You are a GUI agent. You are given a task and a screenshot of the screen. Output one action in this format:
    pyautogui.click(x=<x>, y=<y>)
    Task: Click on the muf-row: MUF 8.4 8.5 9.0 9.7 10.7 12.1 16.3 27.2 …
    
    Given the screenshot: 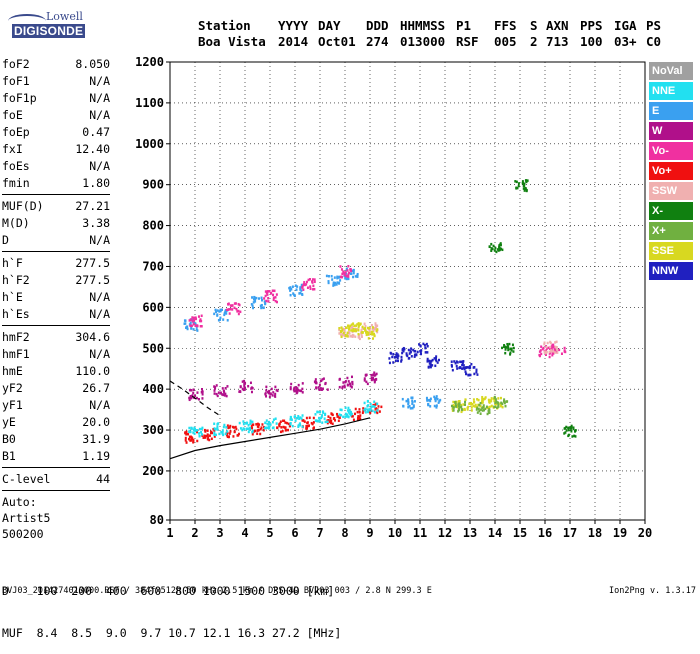 What is the action you would take?
    pyautogui.click(x=172, y=633)
    